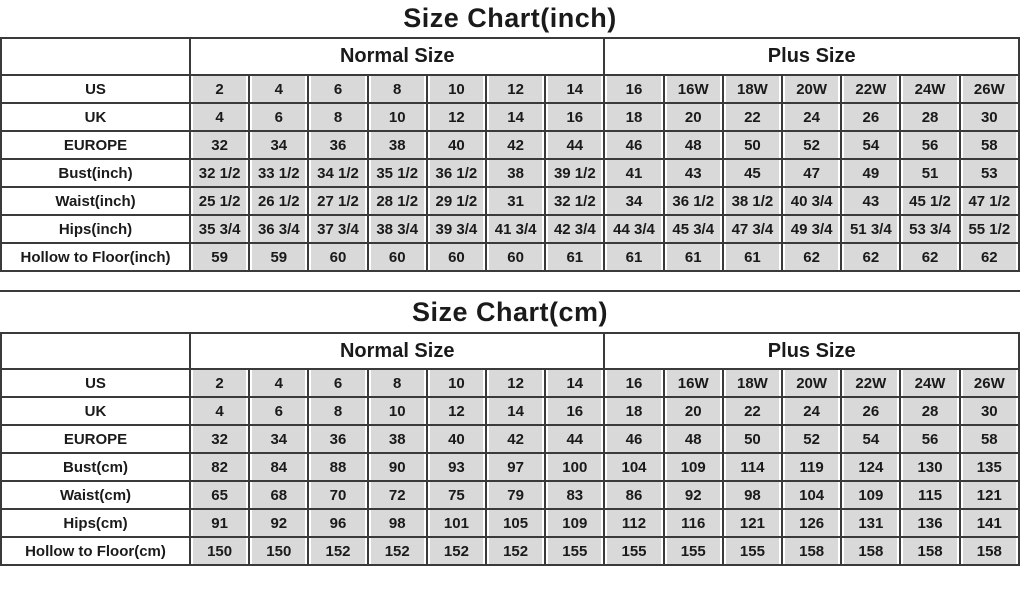 Image resolution: width=1024 pixels, height=600 pixels. I want to click on size-cell: 35 1/2, so click(396, 173).